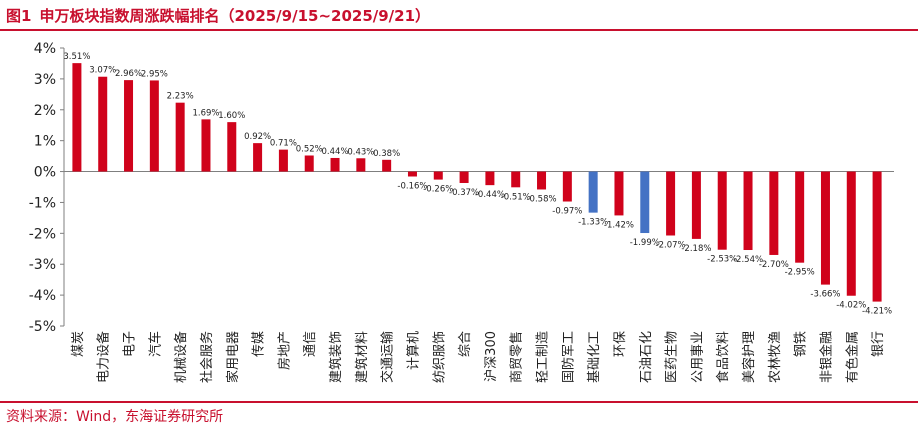 The height and width of the screenshot is (429, 918). What do you see at coordinates (388, 357) in the screenshot?
I see `x-tick-label-交通运输: 交通运输` at bounding box center [388, 357].